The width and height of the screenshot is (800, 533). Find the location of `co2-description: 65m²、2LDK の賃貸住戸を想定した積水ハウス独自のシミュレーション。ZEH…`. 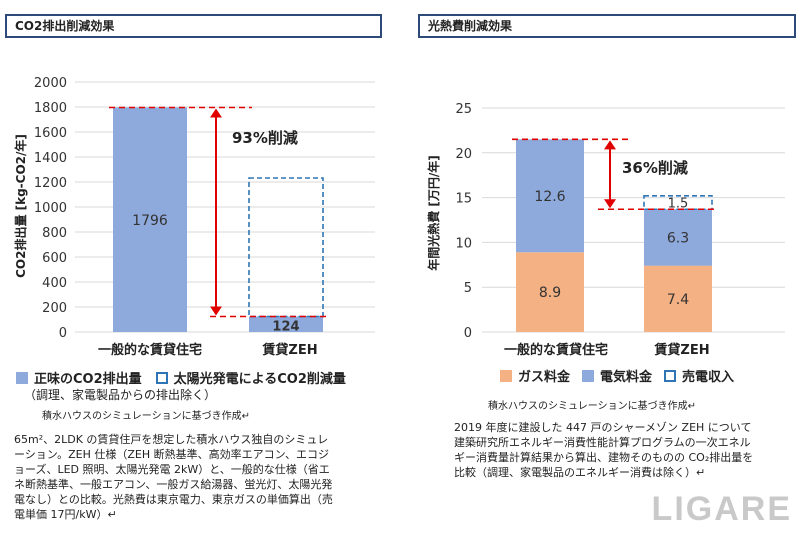

co2-description: 65m²、2LDK の賃貸住戸を想定した積水ハウス独自のシミュレーション。ZEH… is located at coordinates (173, 477).